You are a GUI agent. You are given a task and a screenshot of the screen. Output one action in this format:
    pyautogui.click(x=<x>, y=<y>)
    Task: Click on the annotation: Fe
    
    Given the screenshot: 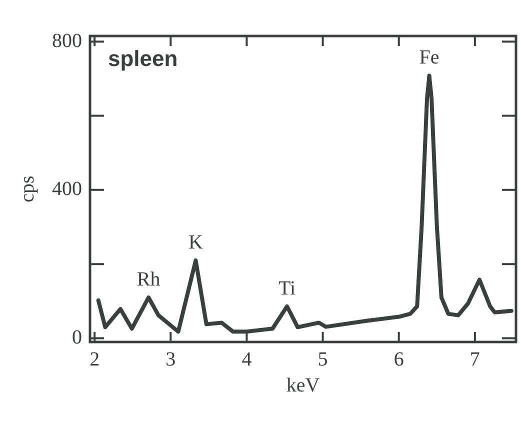 What is the action you would take?
    pyautogui.click(x=429, y=57)
    